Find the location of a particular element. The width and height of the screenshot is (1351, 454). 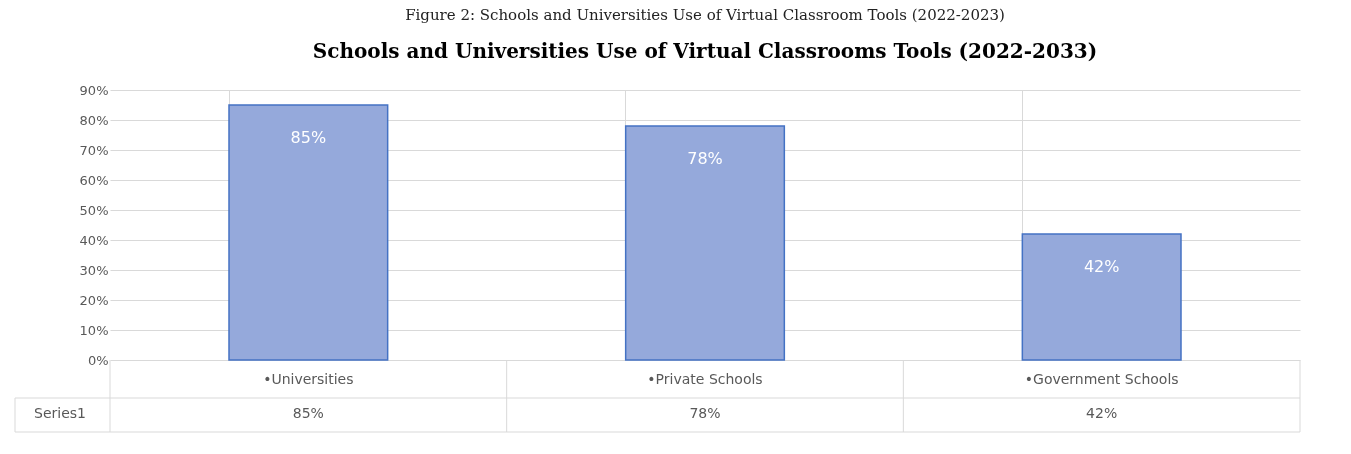

y-tick-label: 90% is located at coordinates (94, 90).